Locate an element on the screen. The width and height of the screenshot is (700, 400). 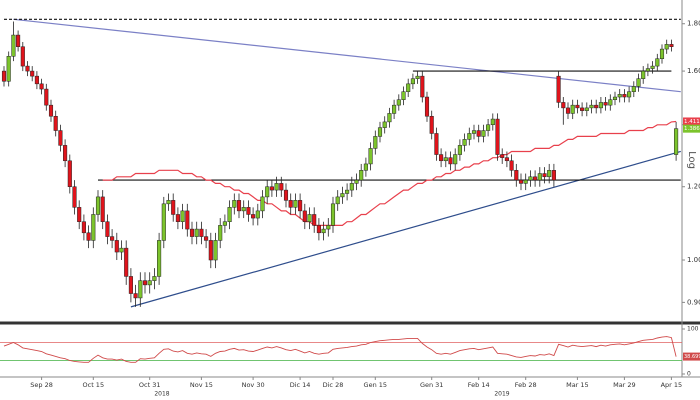
ma-tag-bg is located at coordinates (691, 121).